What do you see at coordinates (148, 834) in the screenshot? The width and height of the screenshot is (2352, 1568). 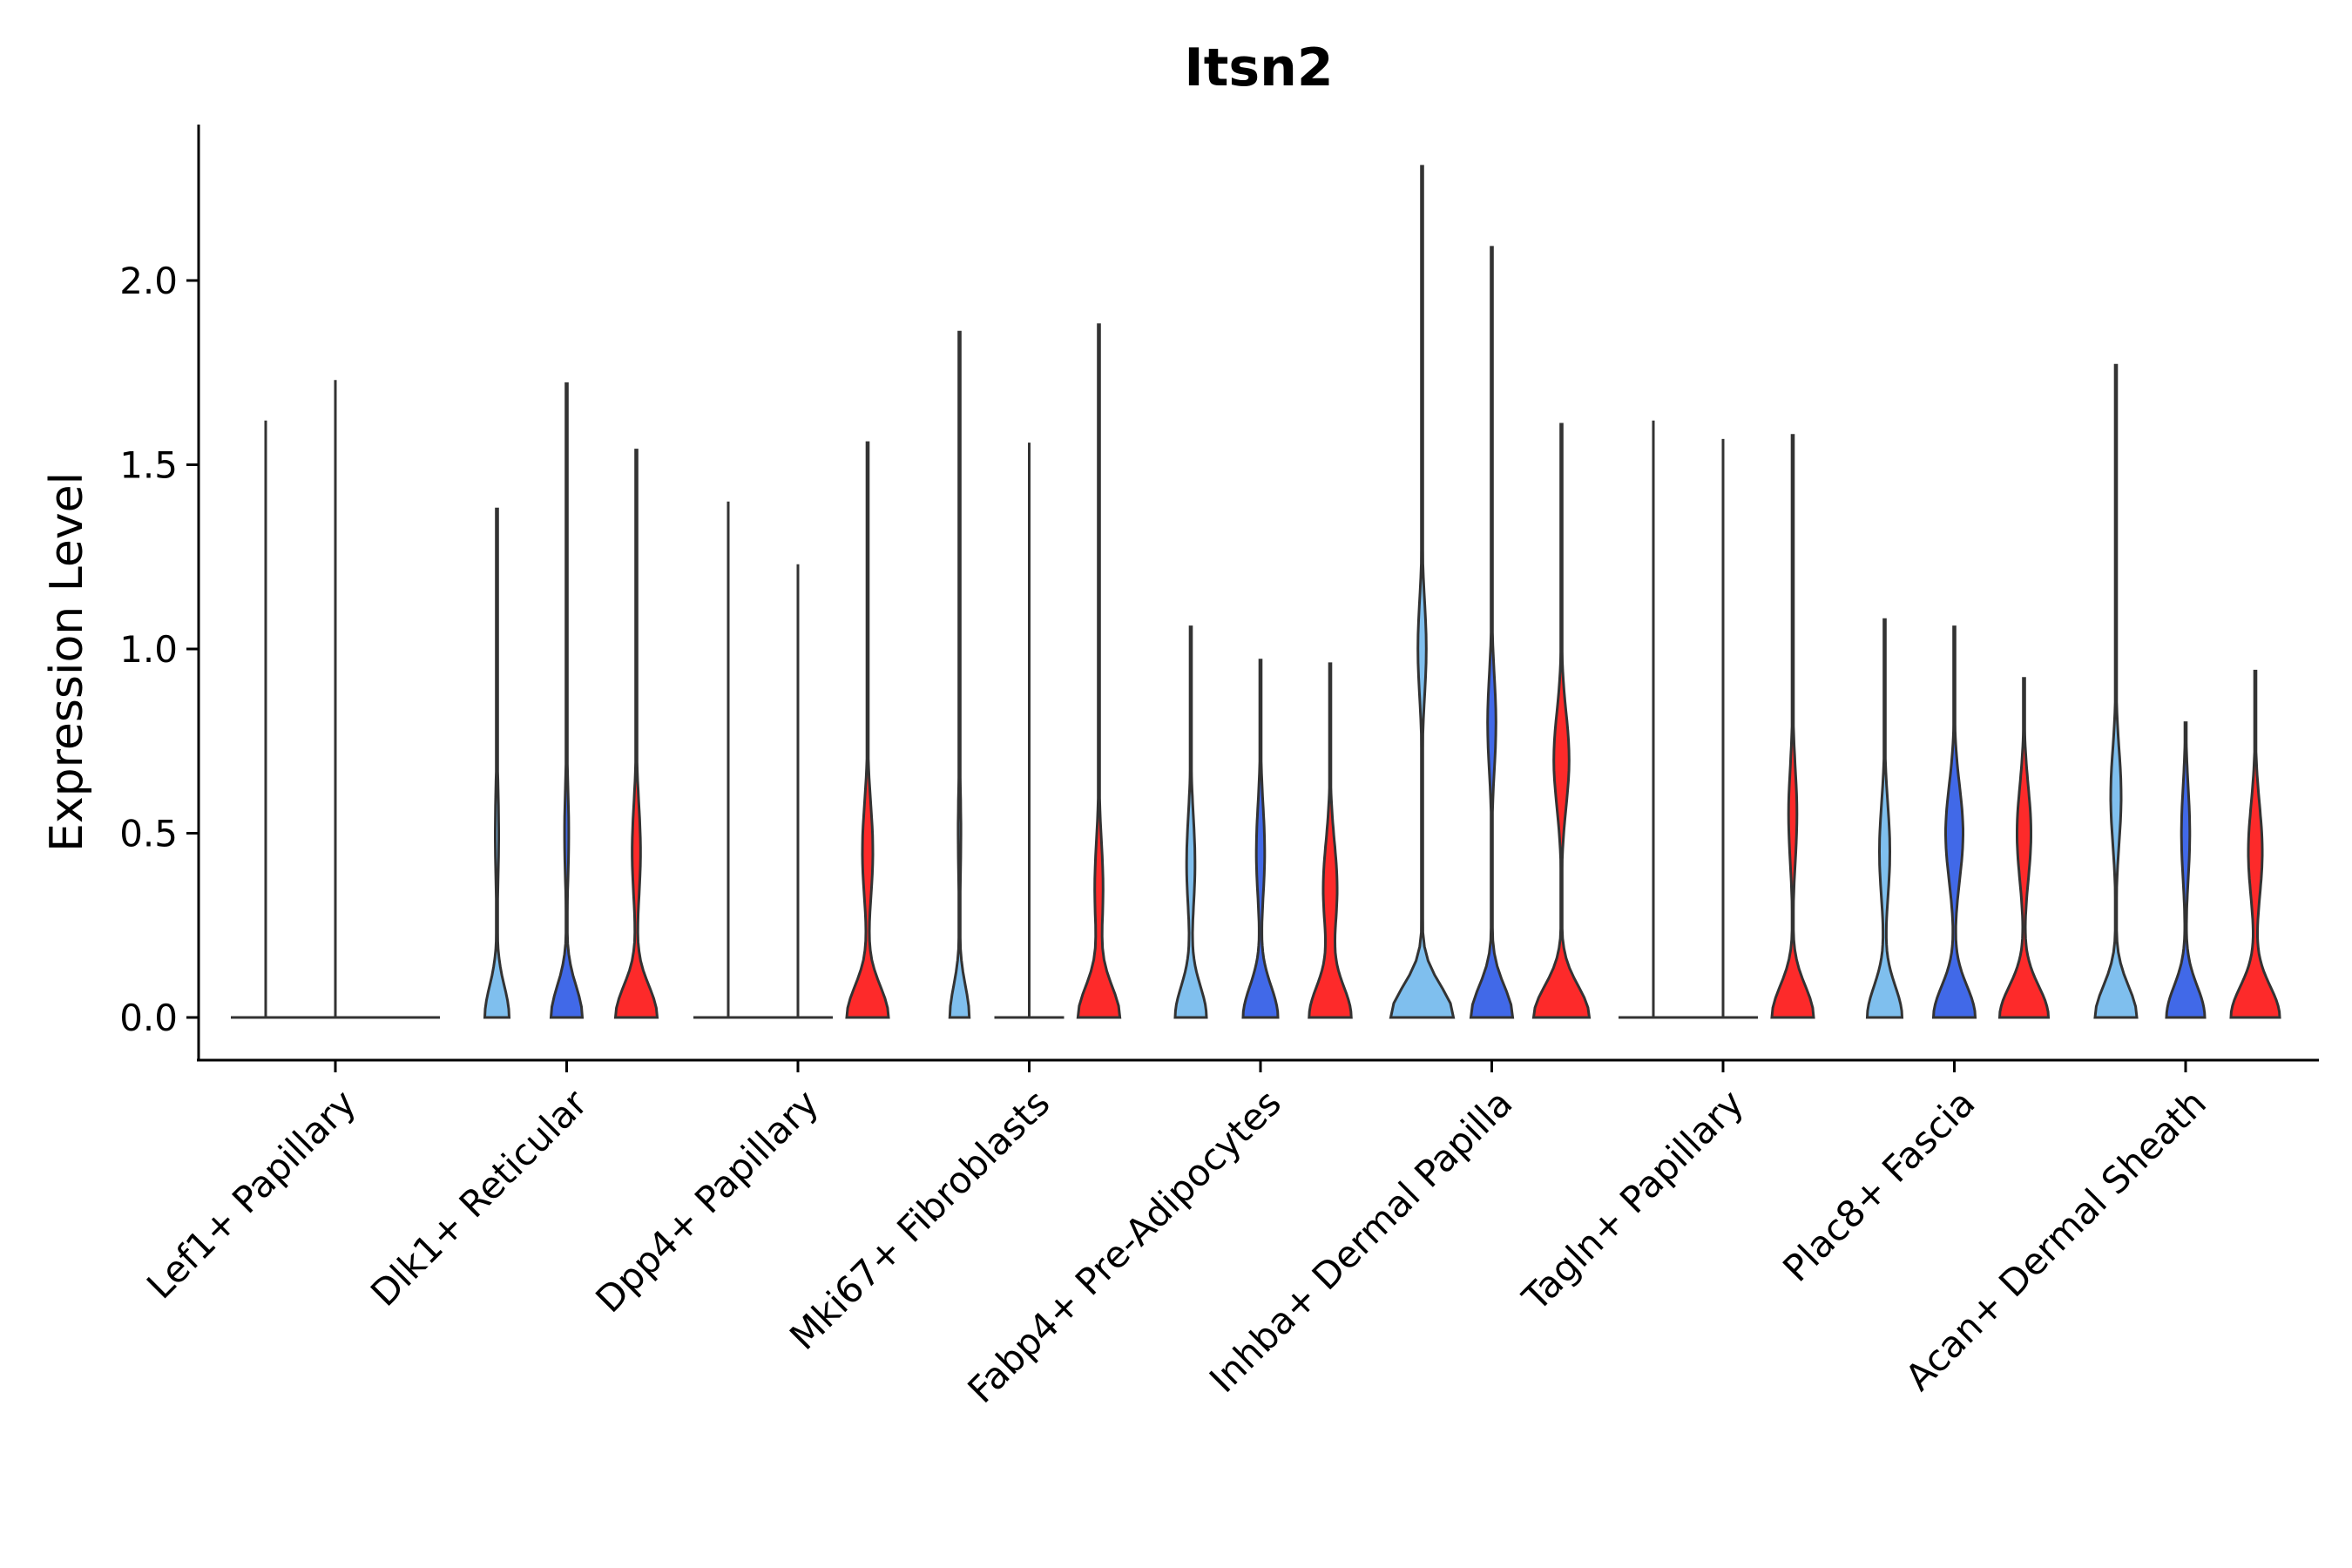 I see `y-tick-label: 0.5` at bounding box center [148, 834].